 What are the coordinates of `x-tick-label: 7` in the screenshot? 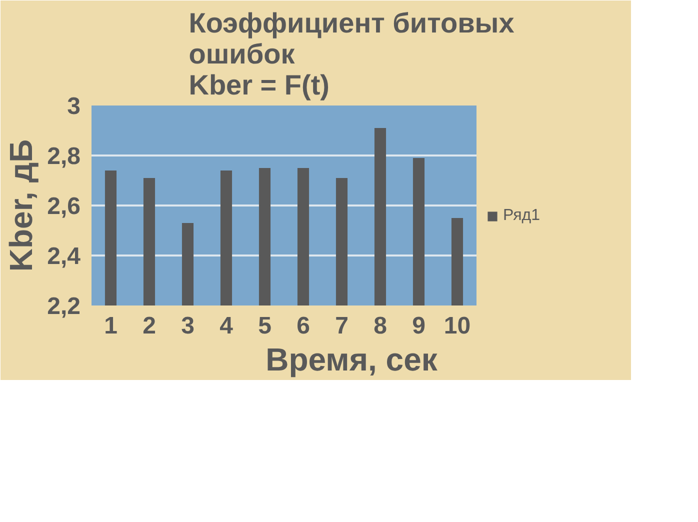 It's located at (341, 326).